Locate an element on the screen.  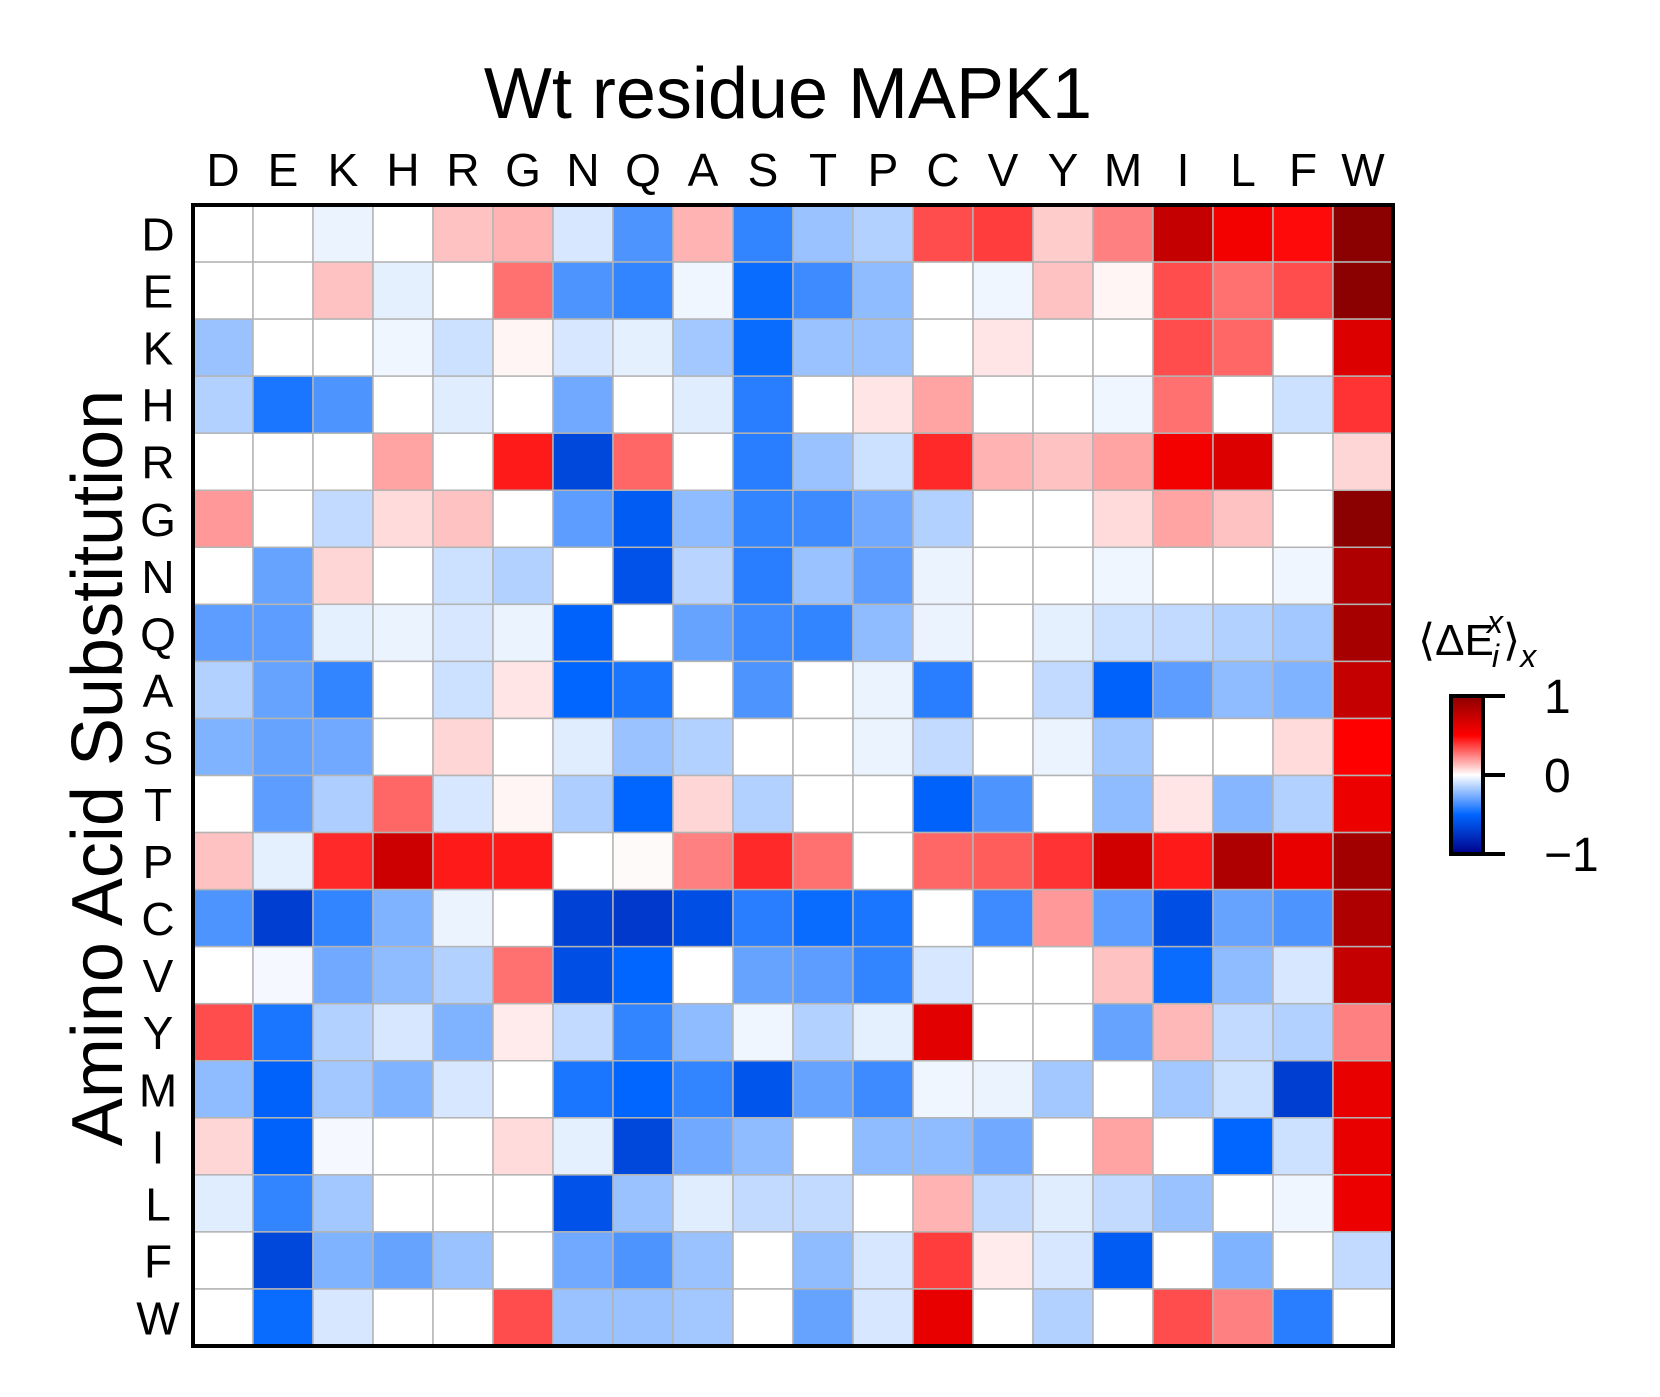
chart-title: Wt residue MAPK1 is located at coordinates (788, 94).